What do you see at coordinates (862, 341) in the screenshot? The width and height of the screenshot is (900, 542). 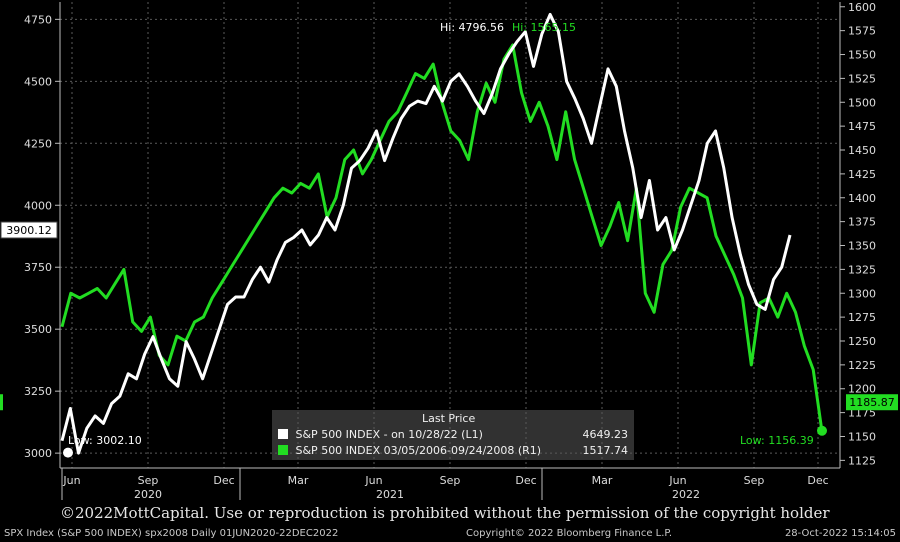 I see `right-tick-label: 1250` at bounding box center [862, 341].